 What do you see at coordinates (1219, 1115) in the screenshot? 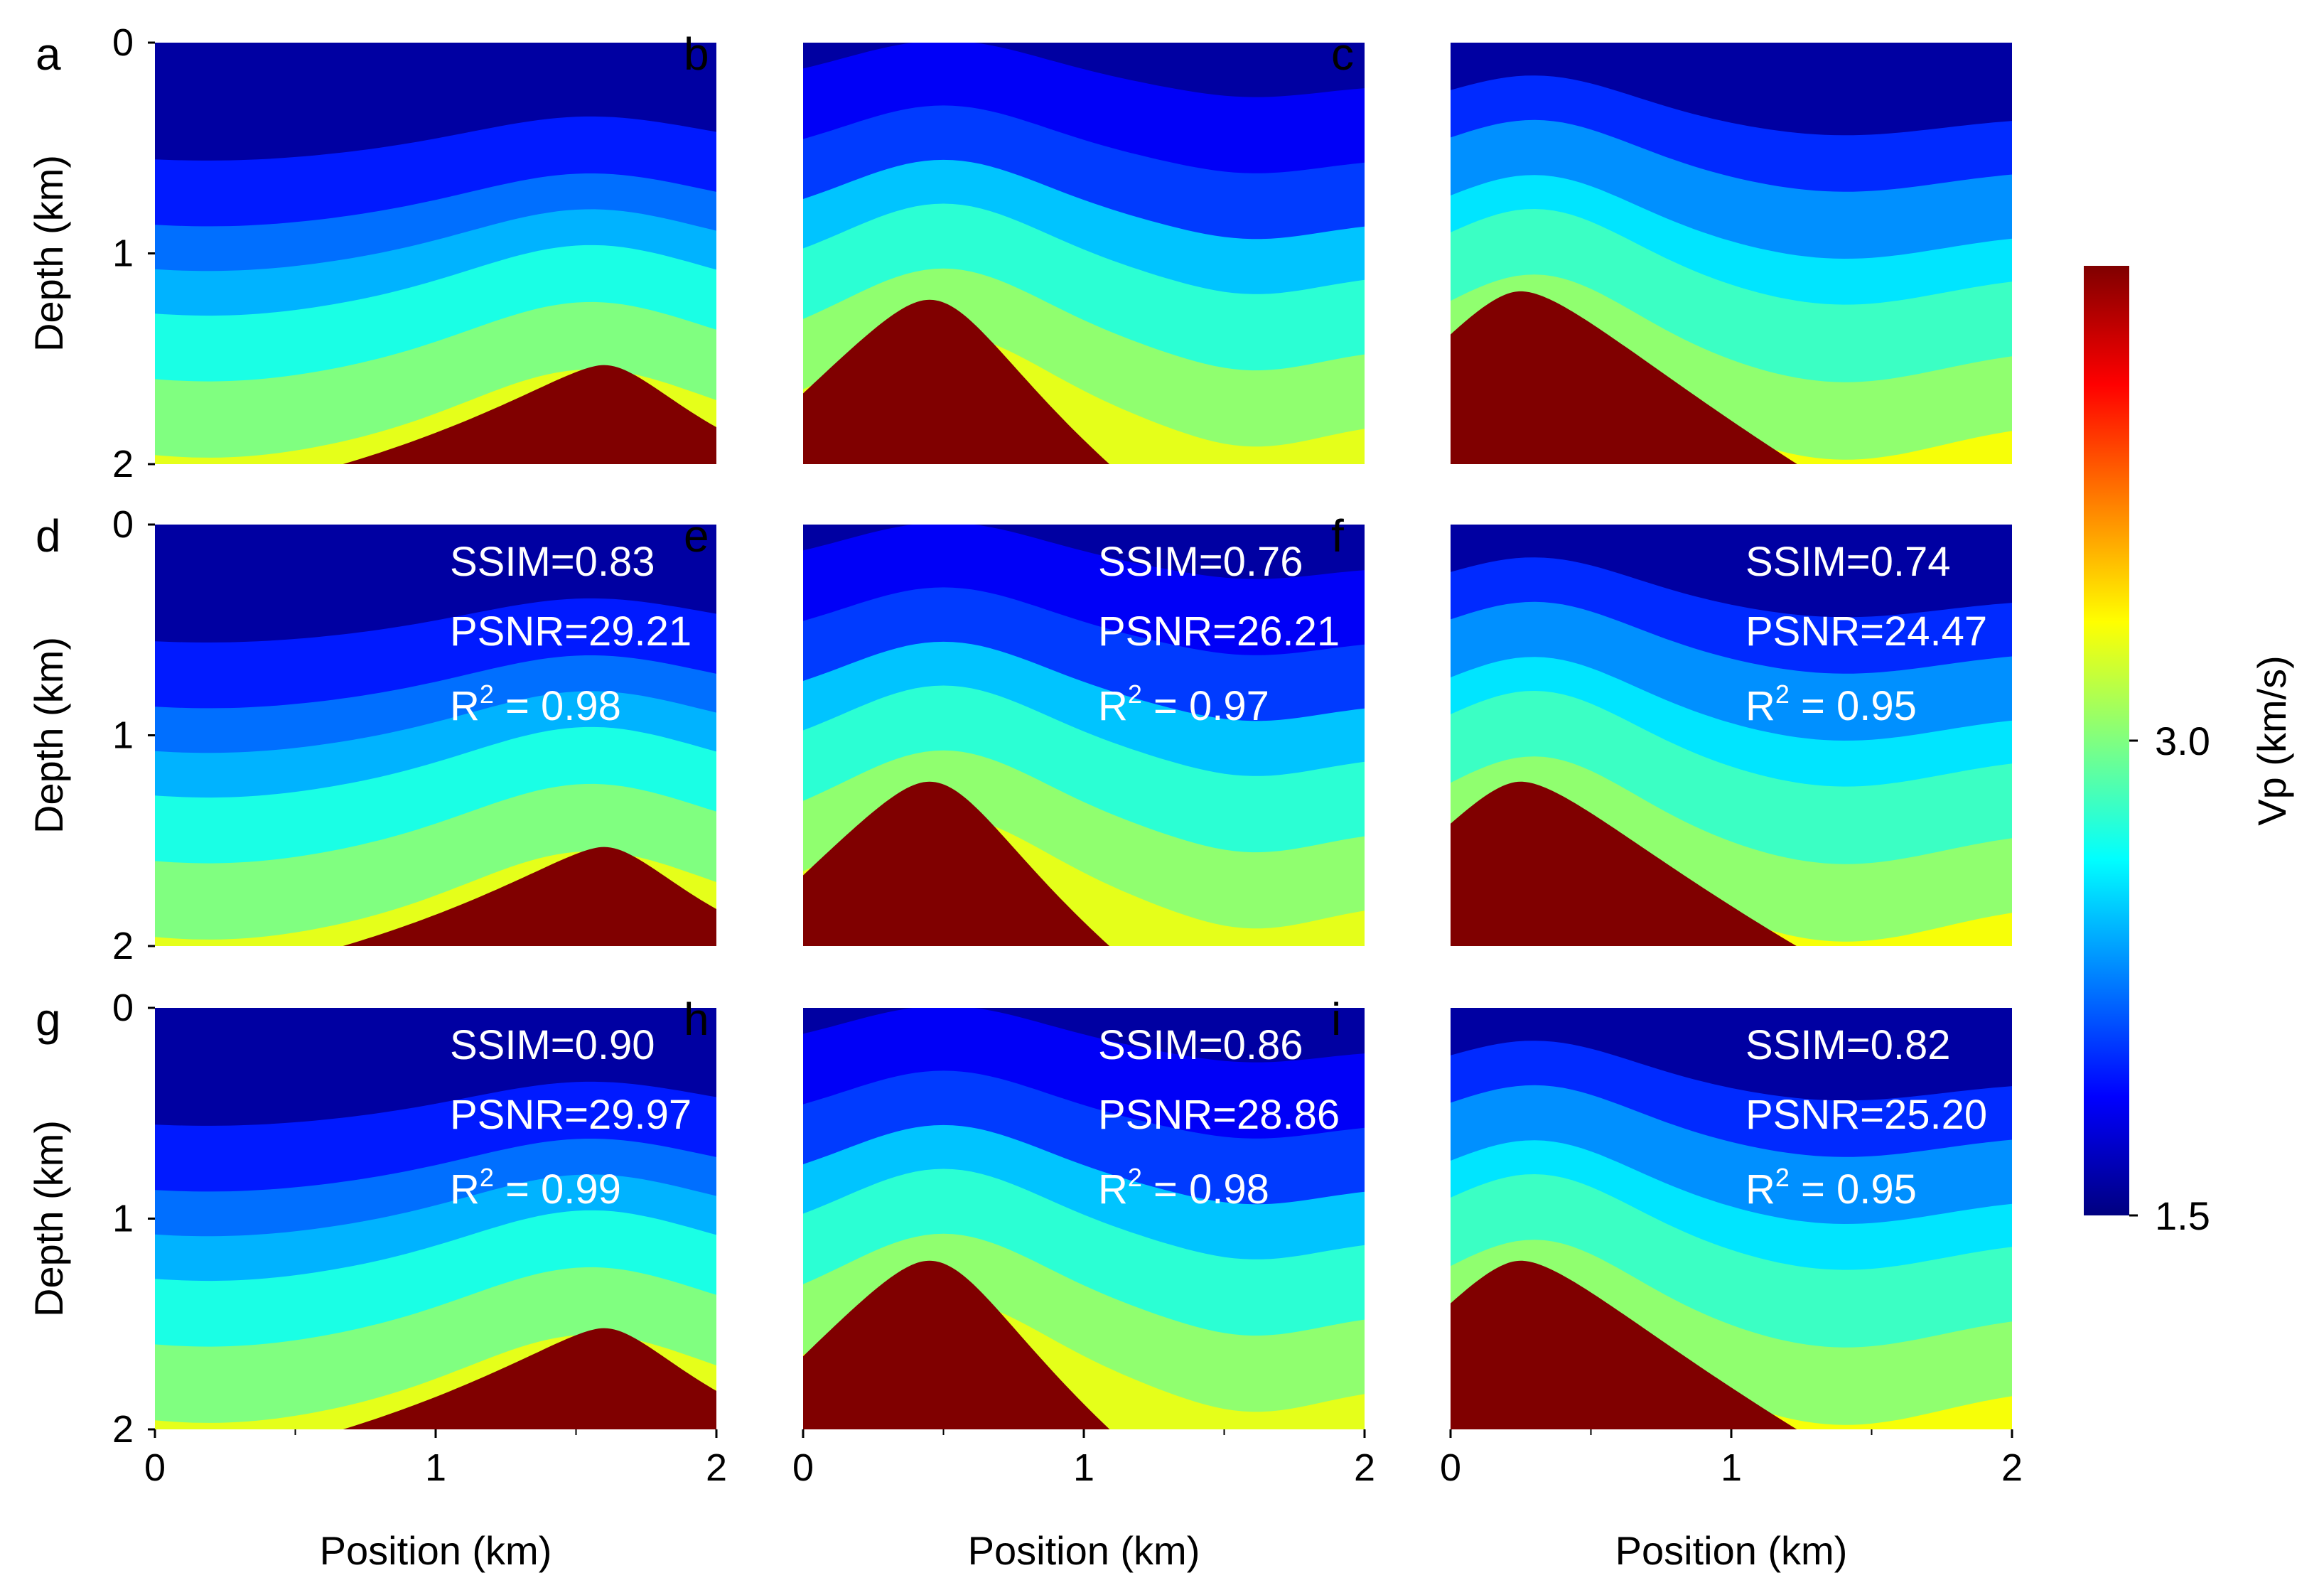
I see `psnr-label: PSNR=28.86` at bounding box center [1219, 1115].